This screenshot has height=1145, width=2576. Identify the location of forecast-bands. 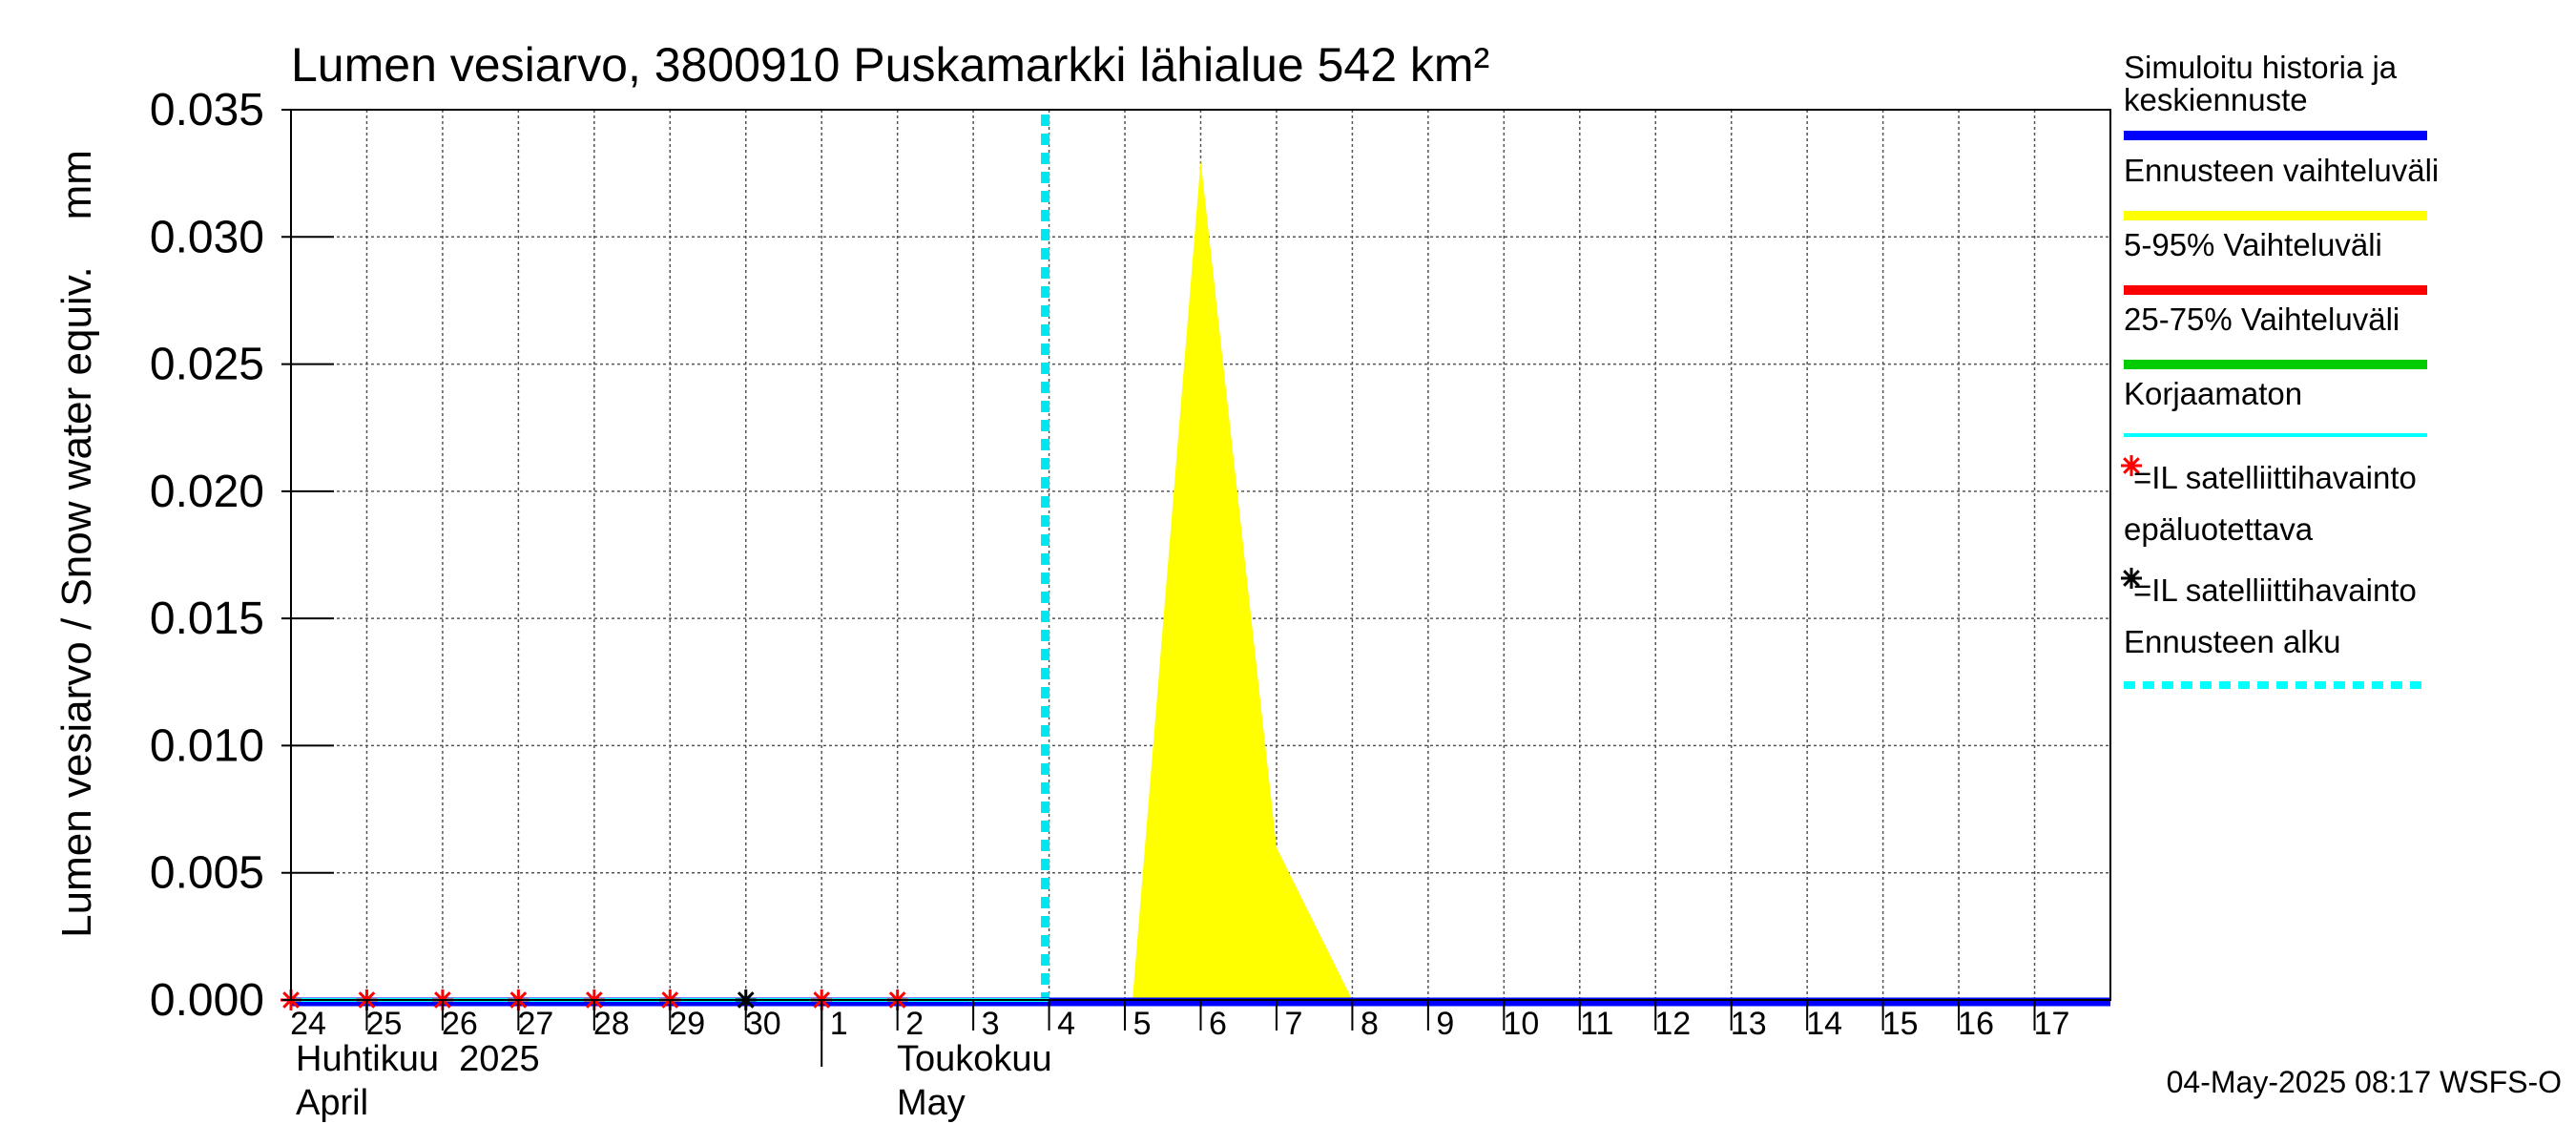
(1242, 581).